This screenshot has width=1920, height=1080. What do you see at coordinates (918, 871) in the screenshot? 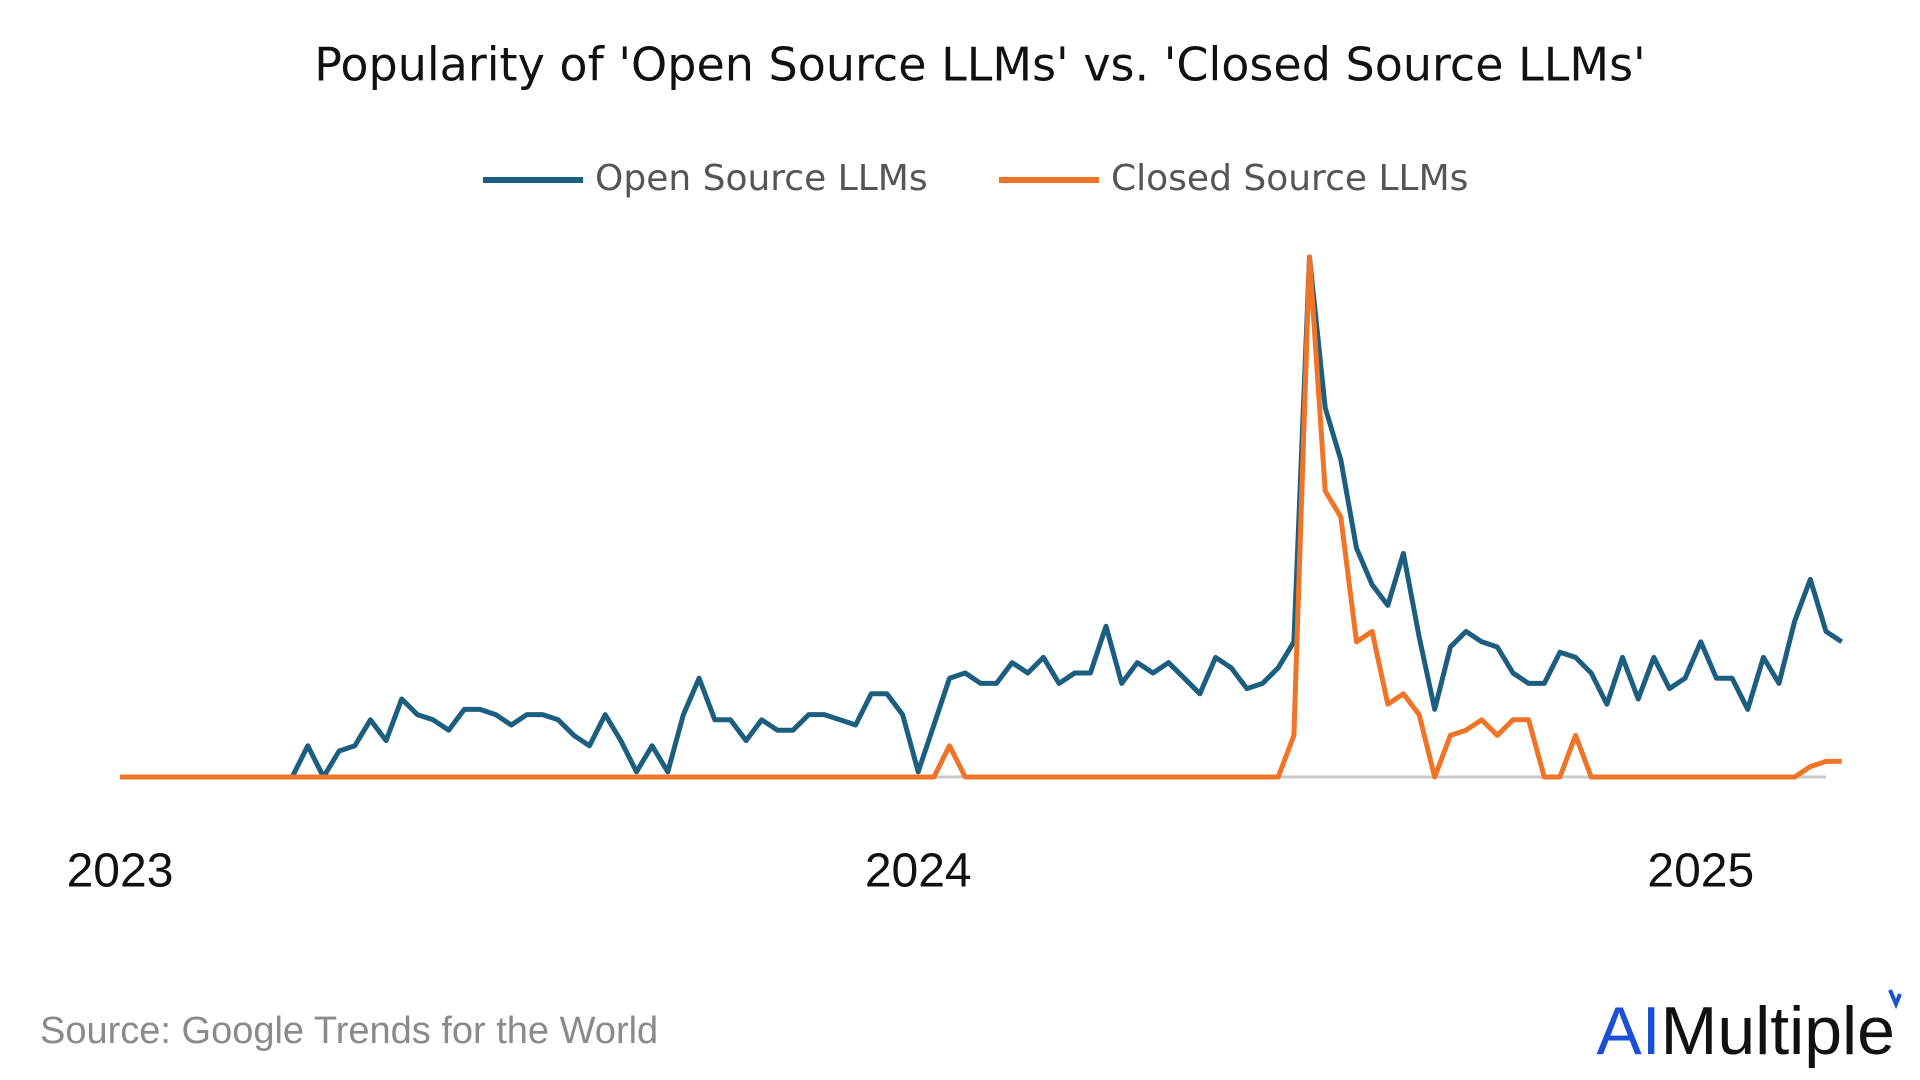
I see `x-tick-label: 2024` at bounding box center [918, 871].